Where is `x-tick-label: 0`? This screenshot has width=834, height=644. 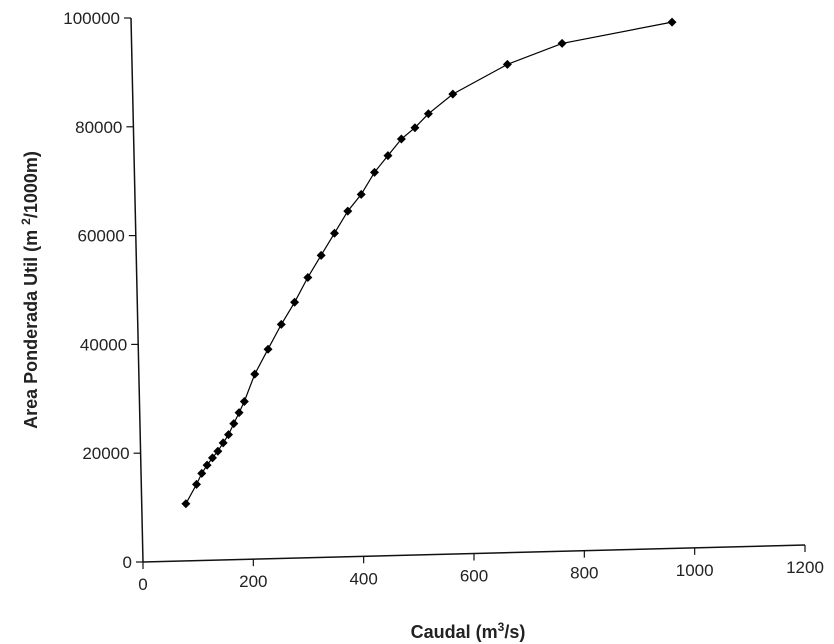
x-tick-label: 0 is located at coordinates (142, 584).